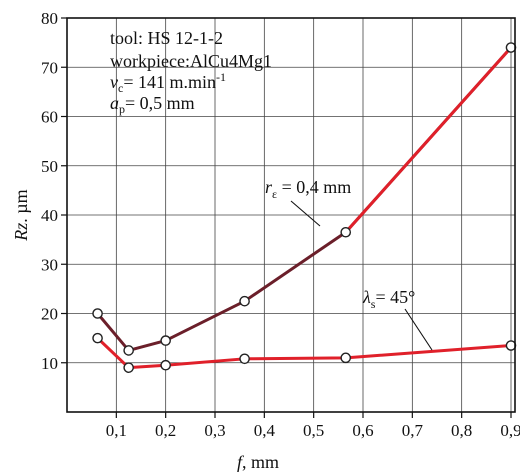  I want to click on cutting-speed-label: vc= 141 m.min-1, so click(168, 82).